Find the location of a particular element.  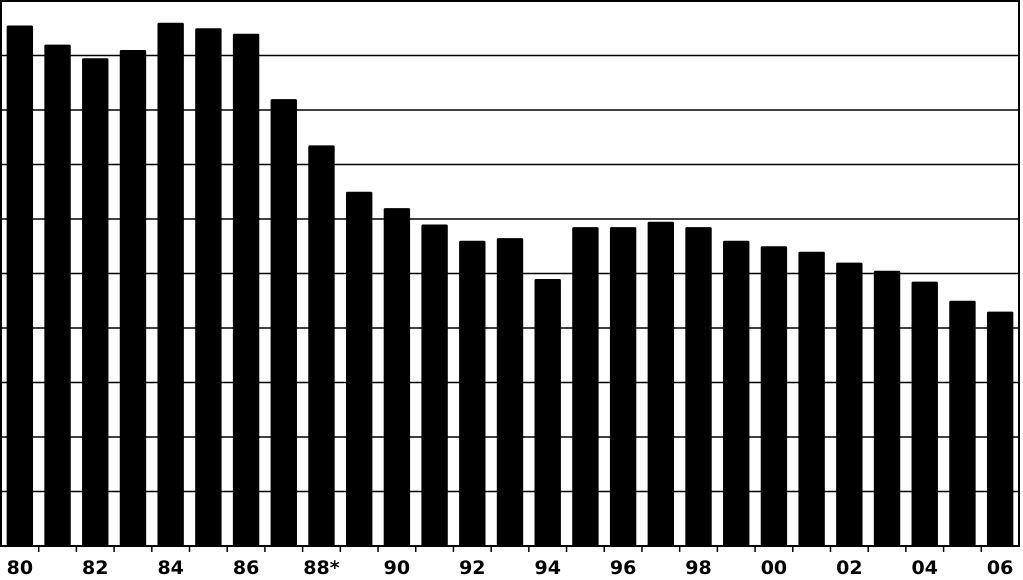

x-tick-label: 04 is located at coordinates (925, 568).